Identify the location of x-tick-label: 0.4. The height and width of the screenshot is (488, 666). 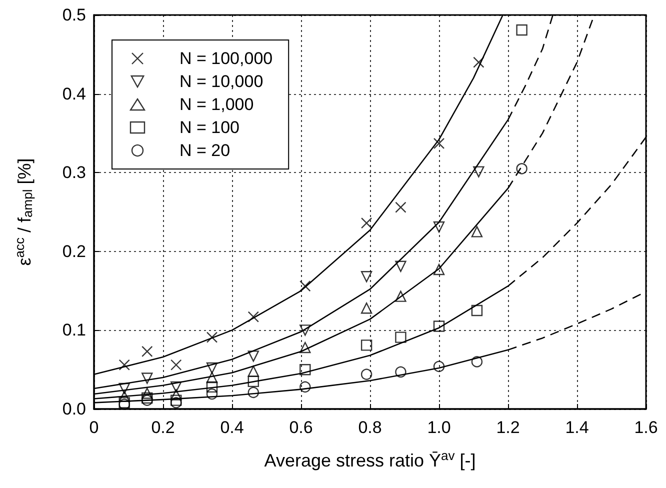
(232, 427).